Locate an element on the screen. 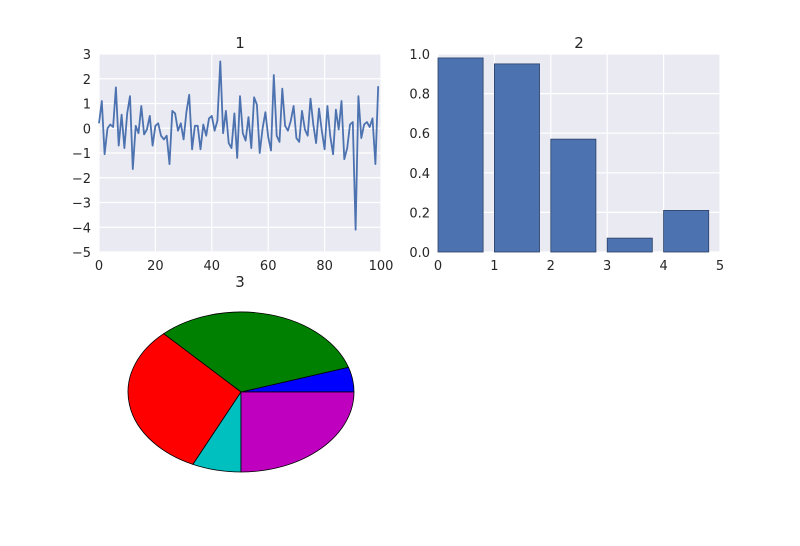  y-tick-label: 1.0 is located at coordinates (419, 55).